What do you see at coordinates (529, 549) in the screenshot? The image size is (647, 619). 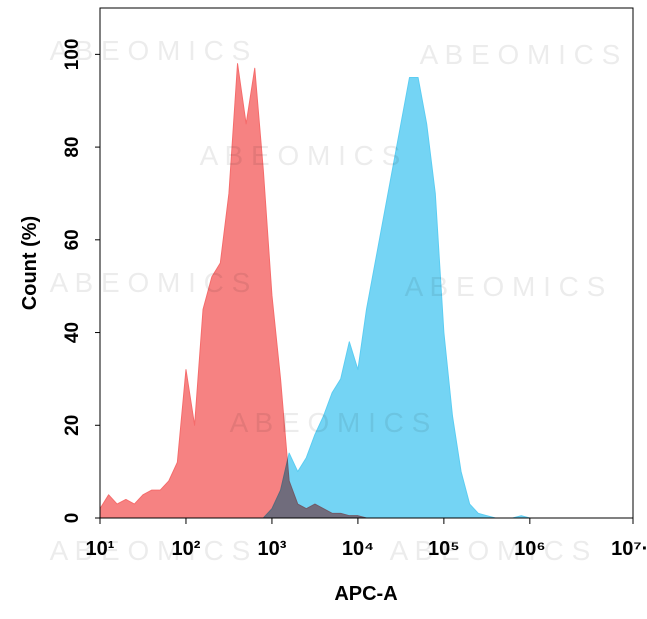 I see `x-tick-label: 10⁶` at bounding box center [529, 549].